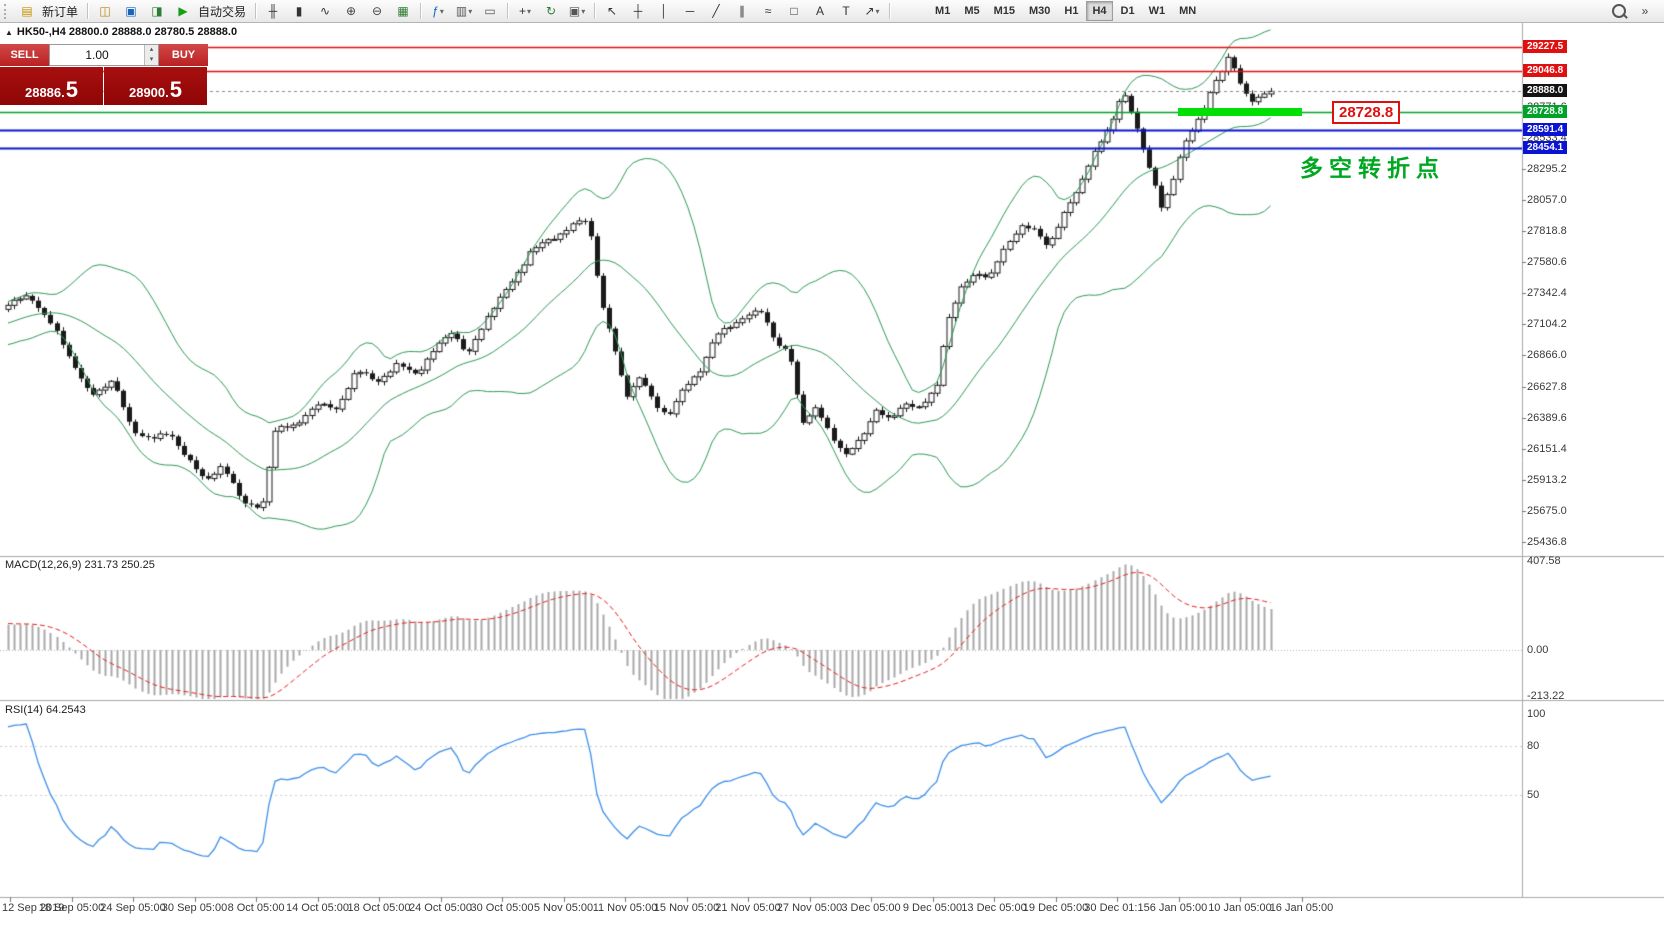  I want to click on volume-up-icon: ▴, so click(151, 50).